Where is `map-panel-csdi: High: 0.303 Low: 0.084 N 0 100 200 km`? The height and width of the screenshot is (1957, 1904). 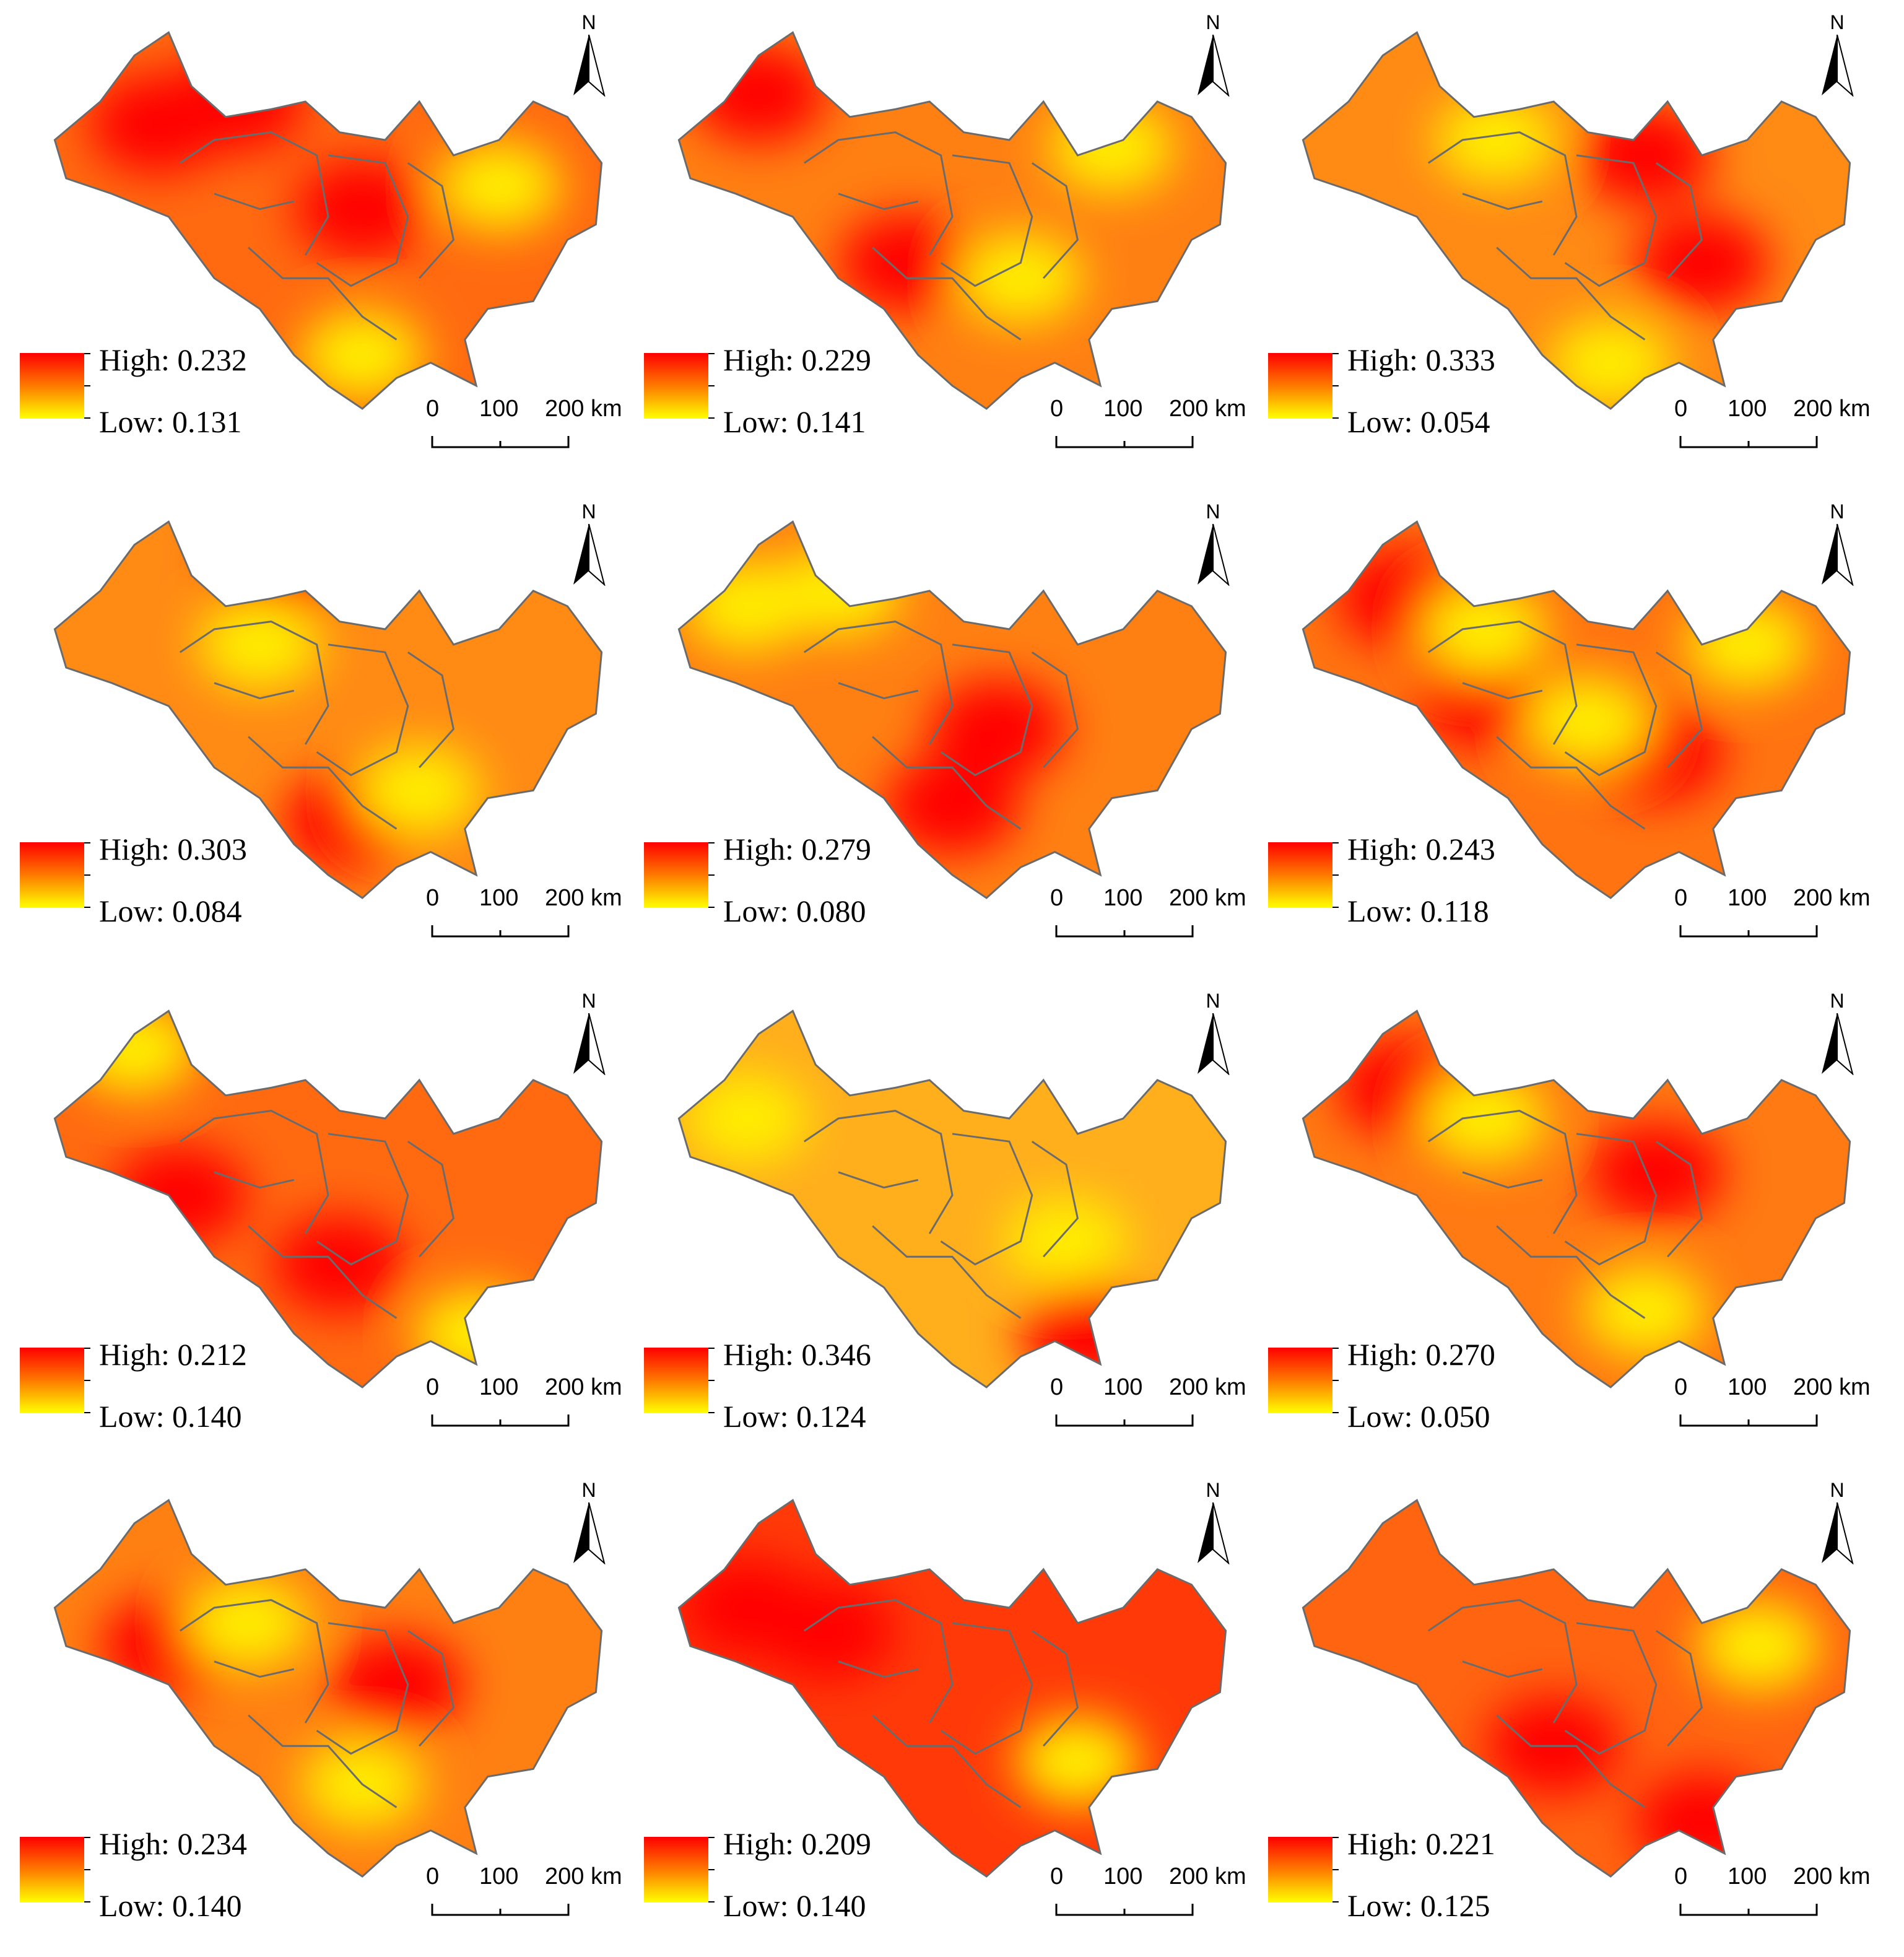 map-panel-csdi: High: 0.303 Low: 0.084 N 0 100 200 km is located at coordinates (312, 733).